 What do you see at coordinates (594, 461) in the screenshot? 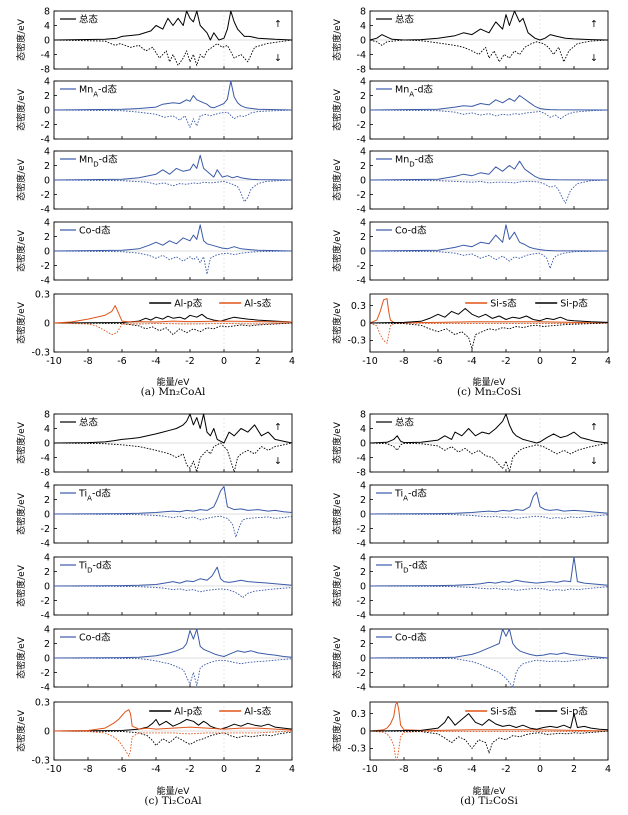
I see `spin-down-arrow-icon: ↓` at bounding box center [594, 461].